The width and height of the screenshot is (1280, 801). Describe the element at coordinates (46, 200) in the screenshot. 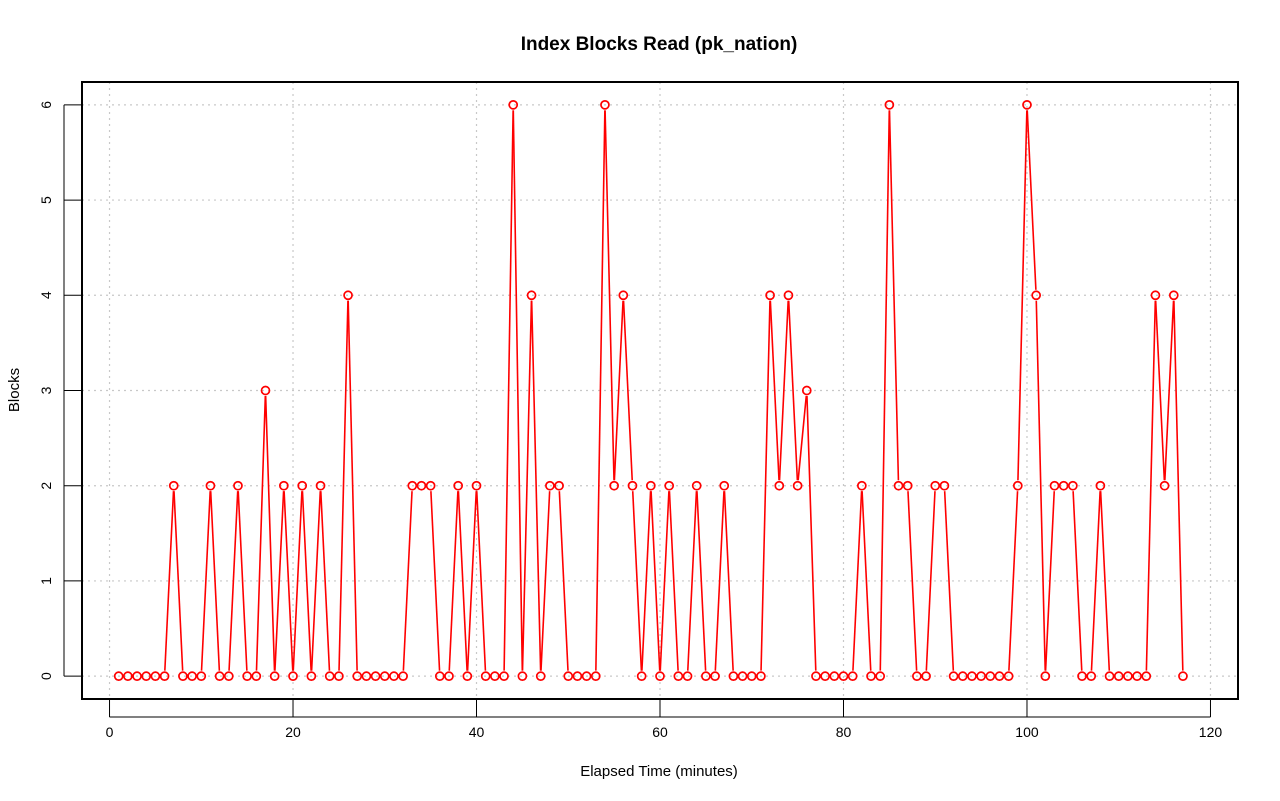

I see `y-tick-label-5: 5` at that location.